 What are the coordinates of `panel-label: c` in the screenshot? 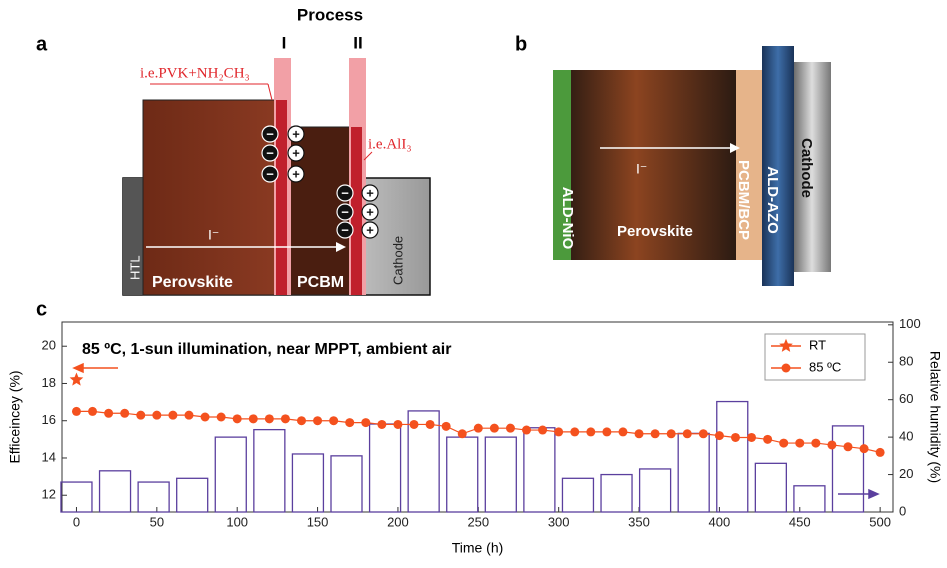 It's located at (41, 309).